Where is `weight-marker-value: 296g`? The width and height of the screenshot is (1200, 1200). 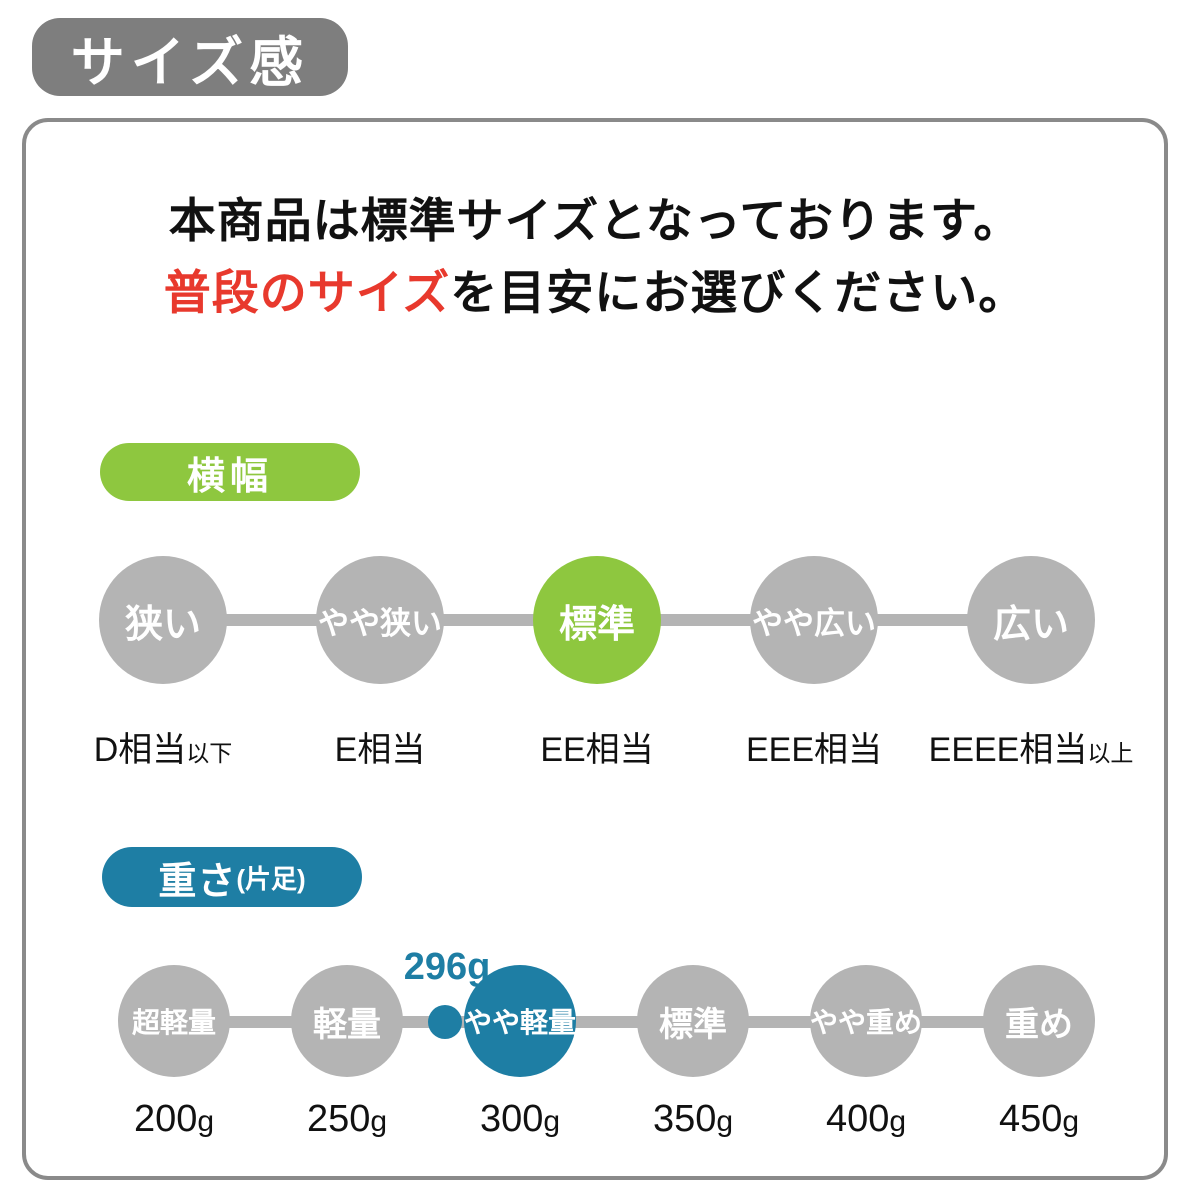 weight-marker-value: 296g is located at coordinates (447, 967).